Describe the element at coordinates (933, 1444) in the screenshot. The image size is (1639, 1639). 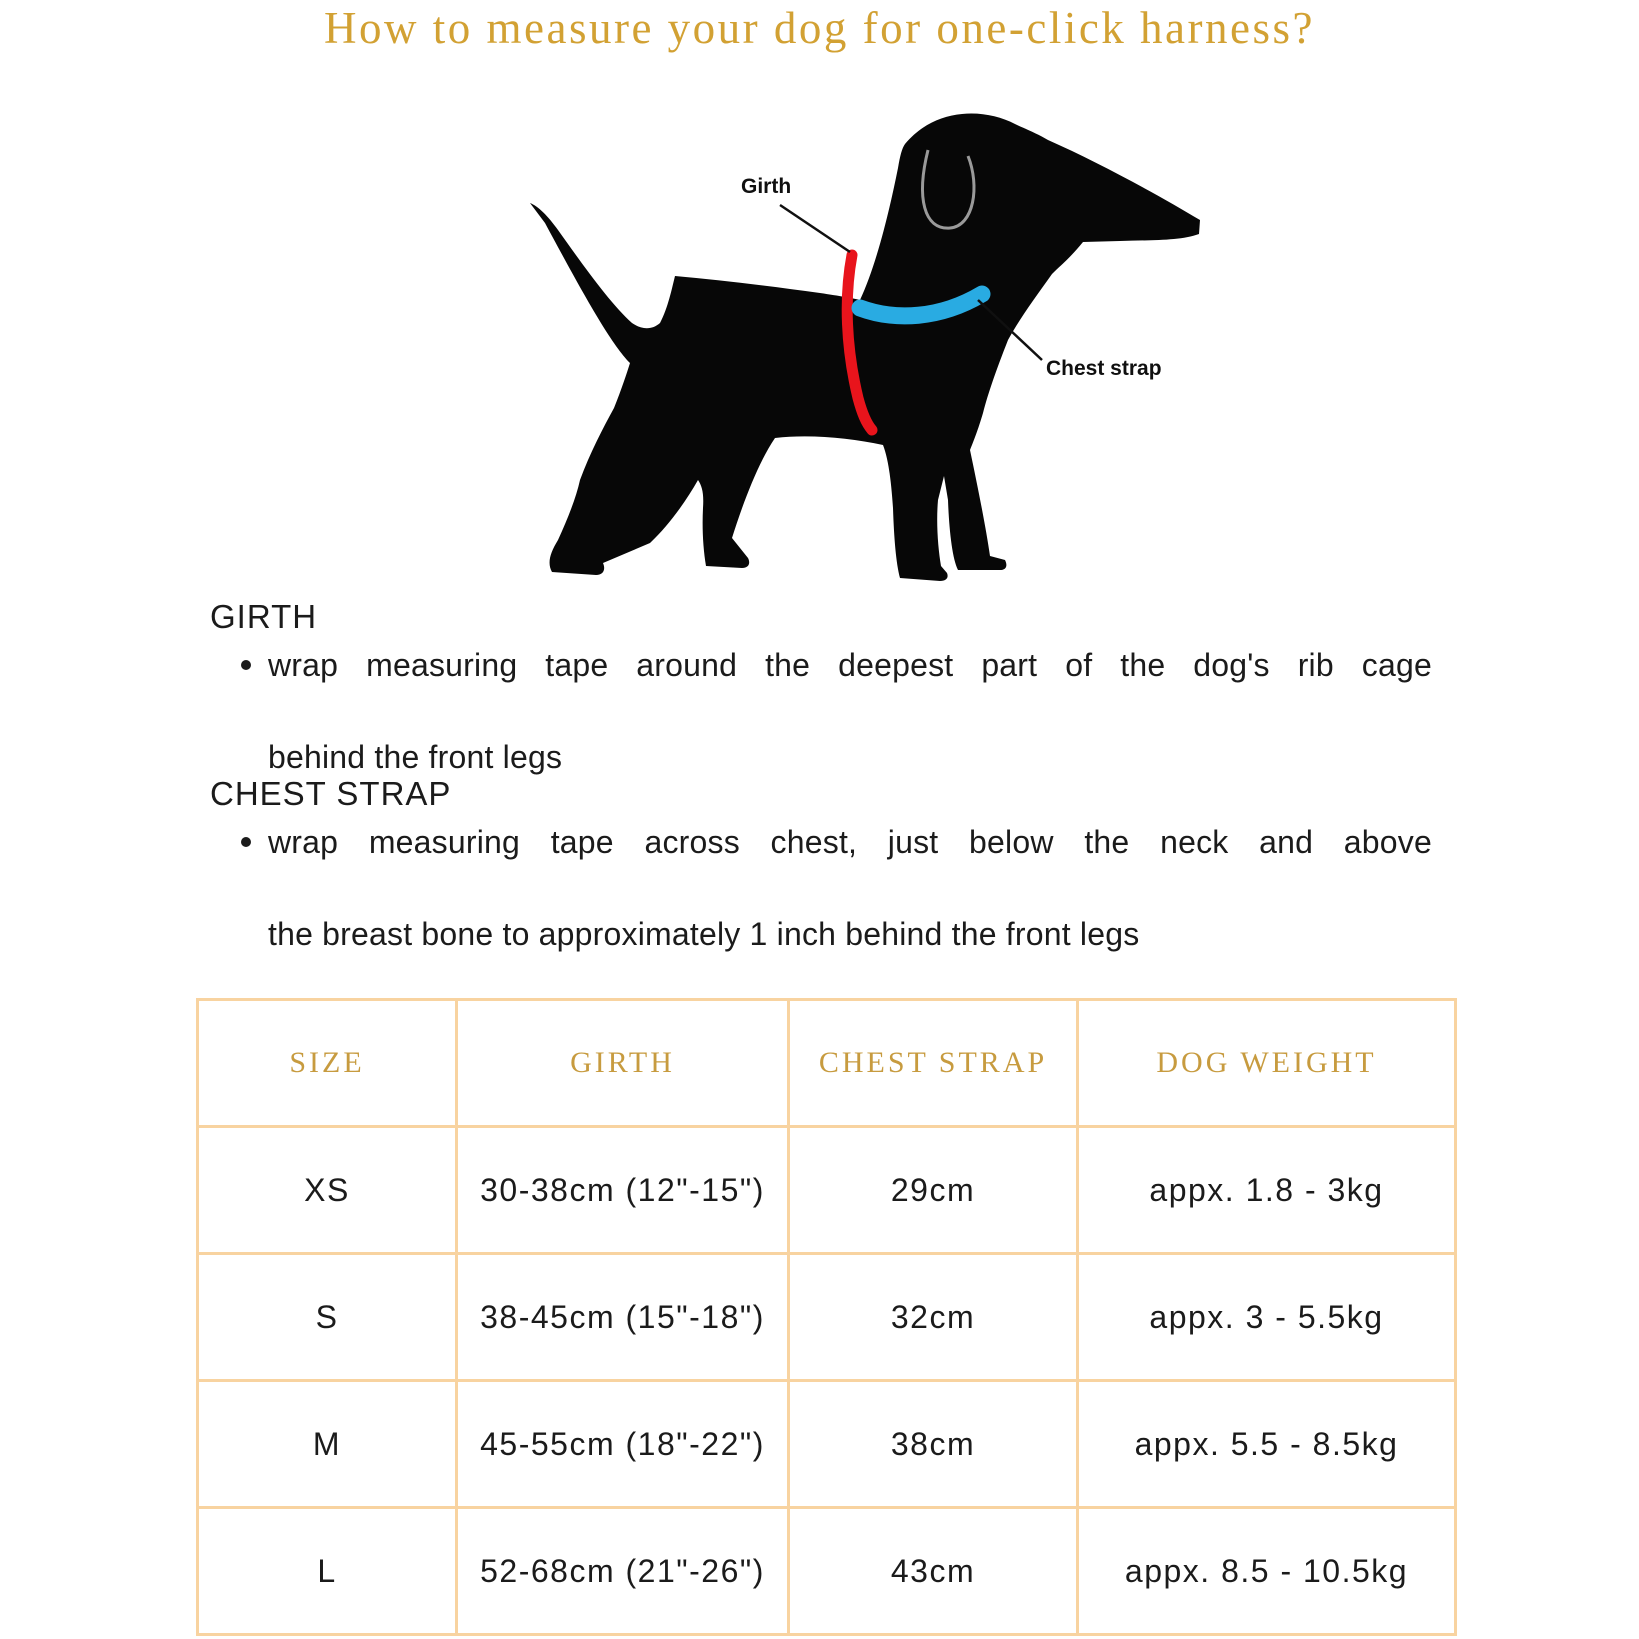
I see `chest-strap-cell: 38cm` at that location.